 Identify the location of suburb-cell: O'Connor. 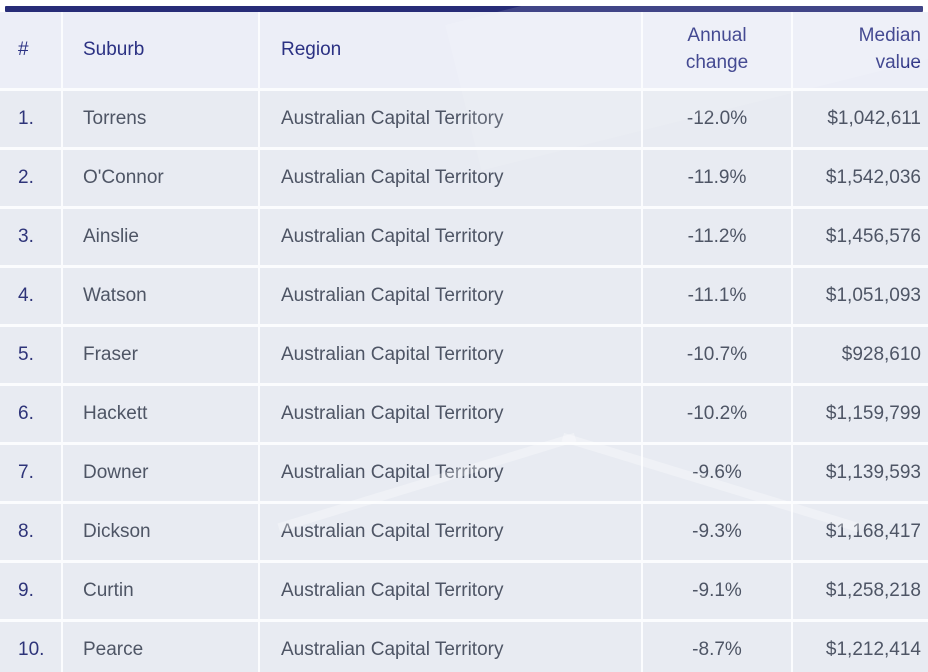
(161, 178).